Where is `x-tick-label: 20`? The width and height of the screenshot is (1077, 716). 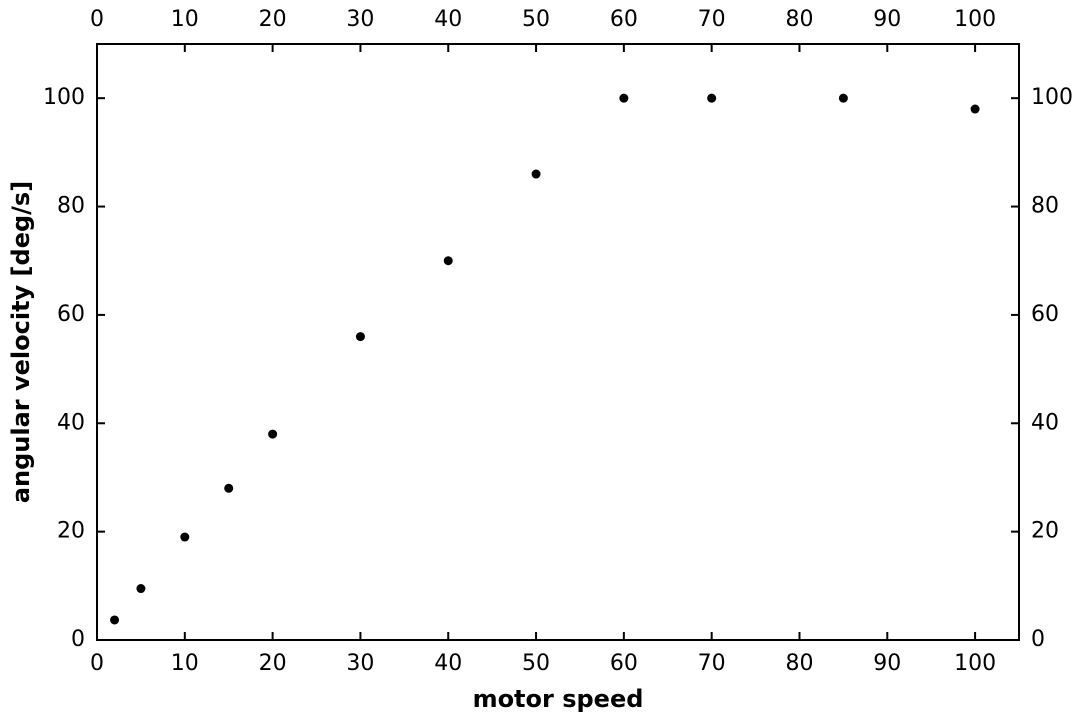 x-tick-label: 20 is located at coordinates (273, 663).